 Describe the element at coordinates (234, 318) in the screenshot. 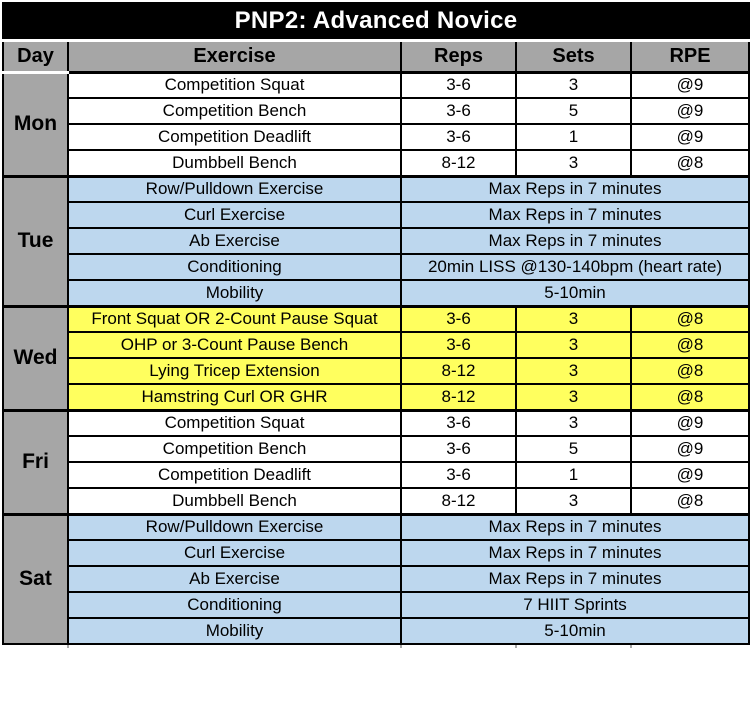

I see `exercise-cell: Front Squat OR 2-Count Pause Squat` at that location.